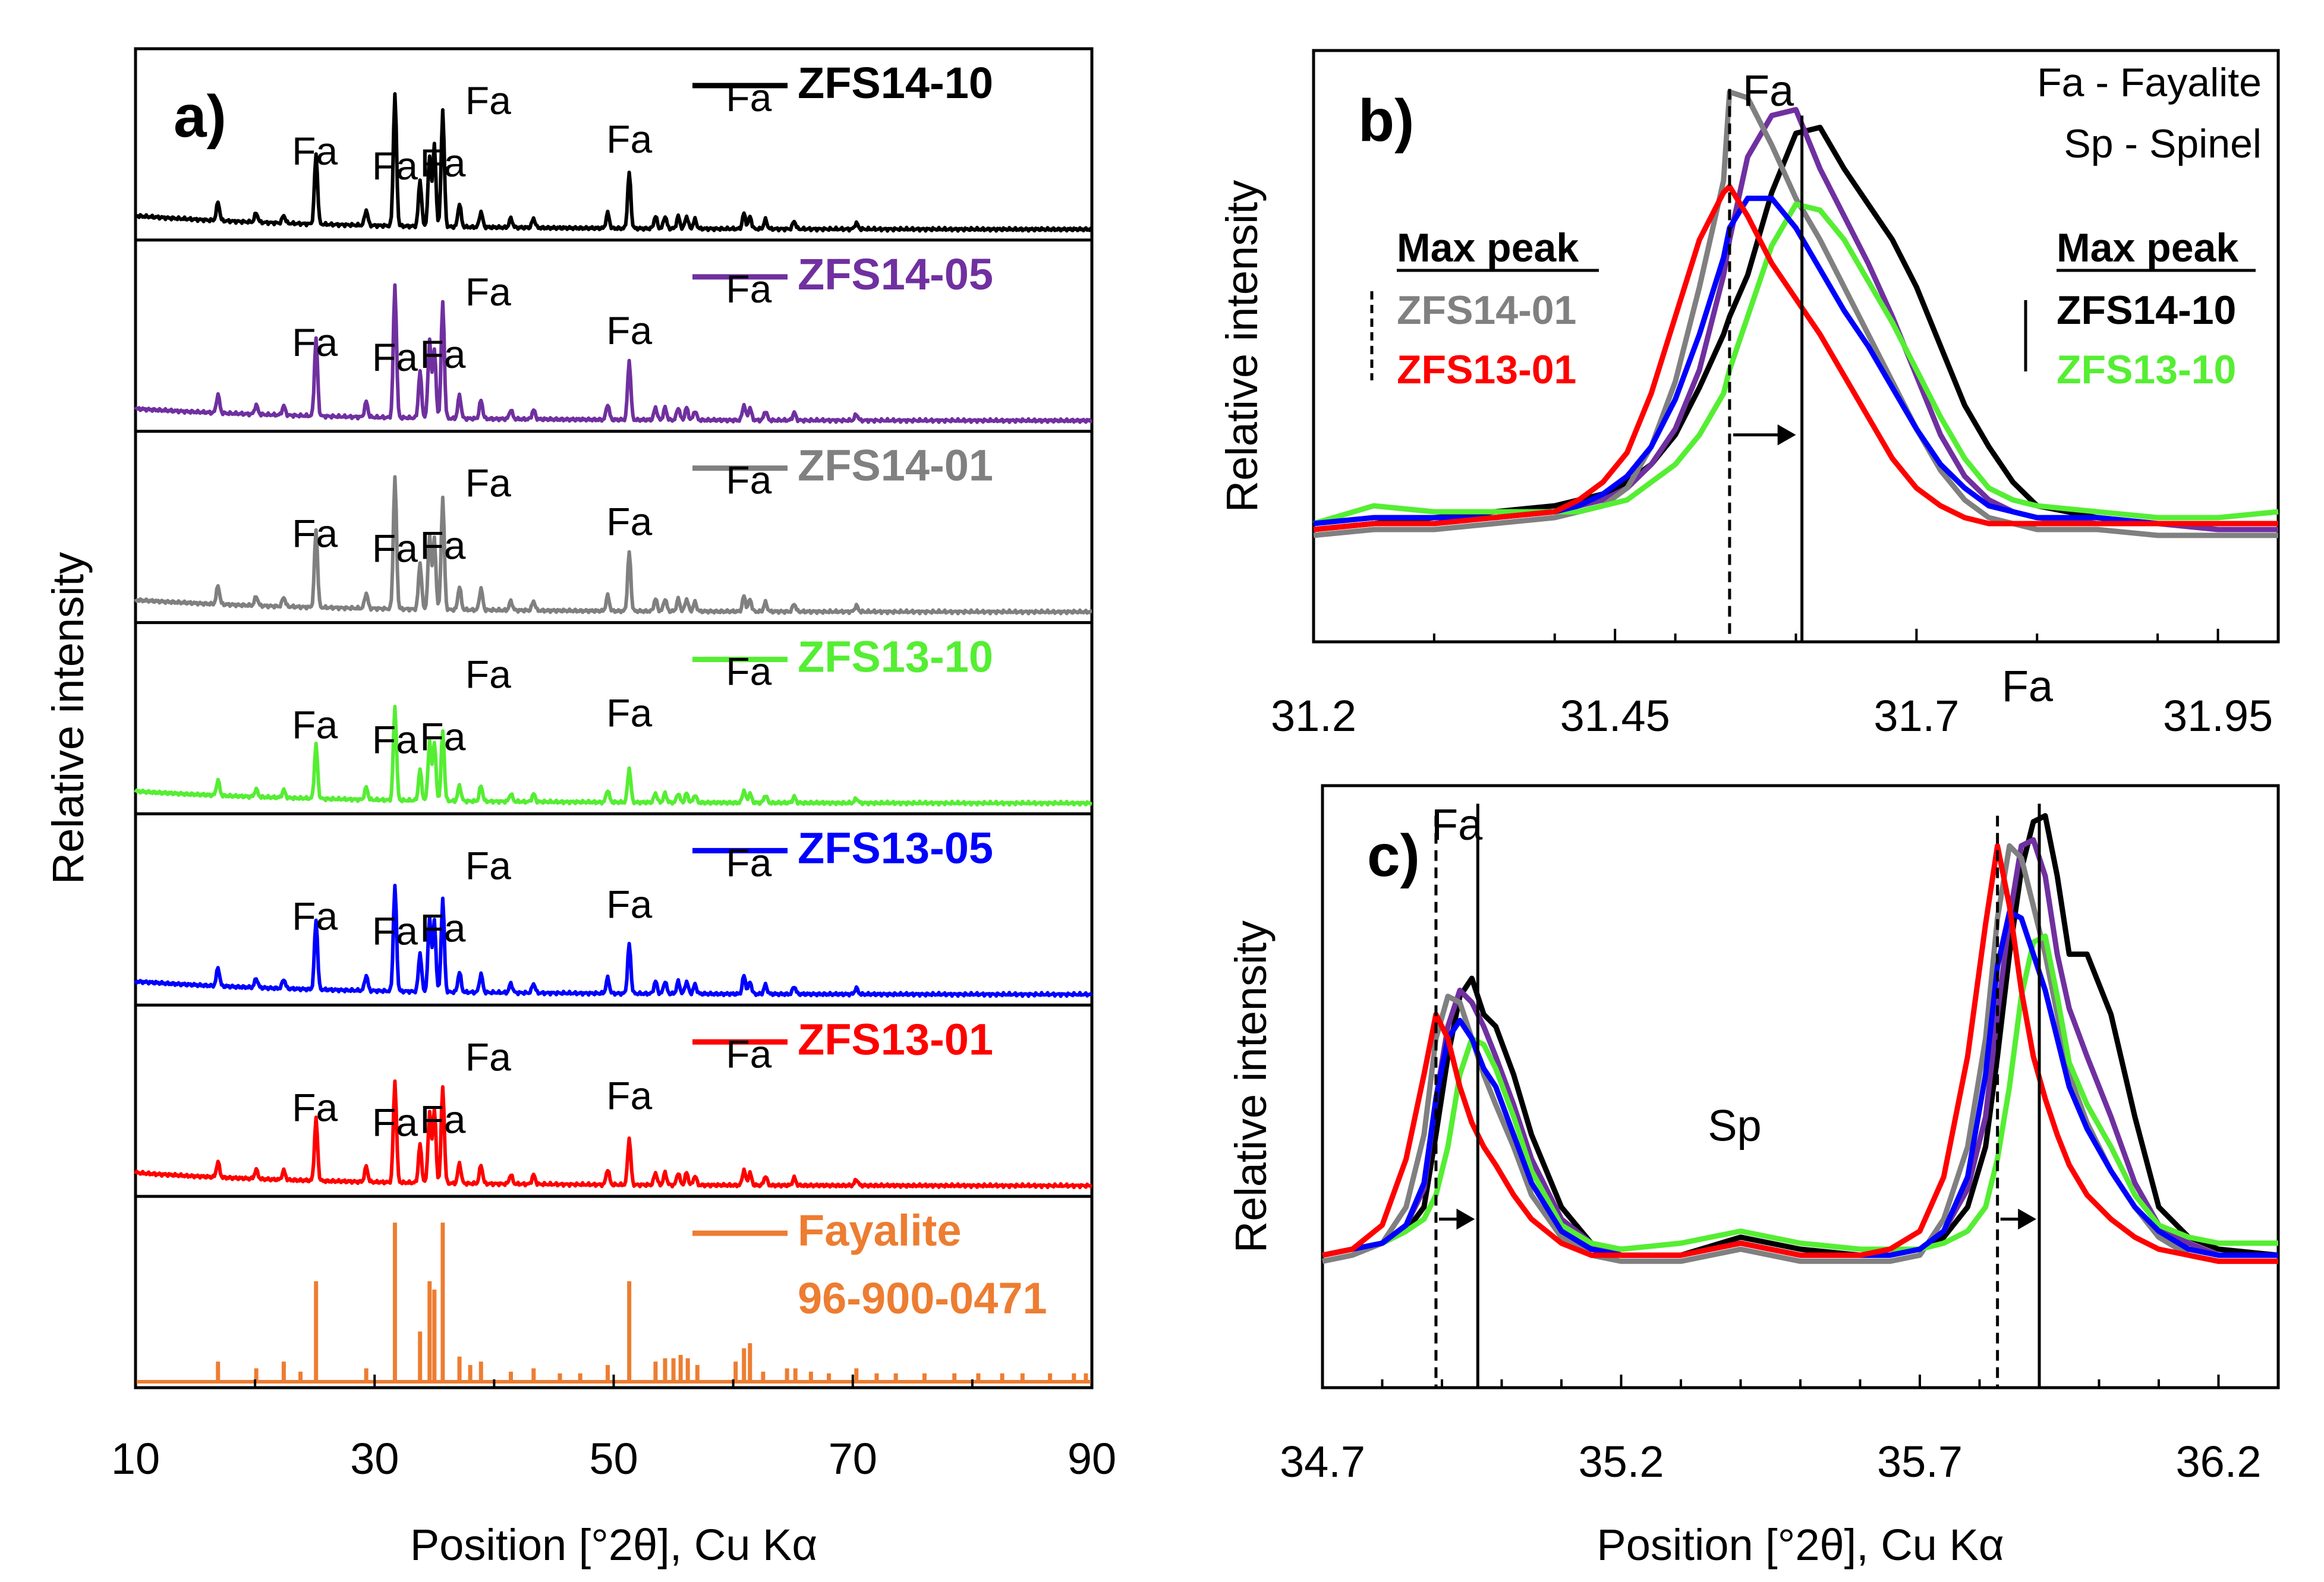 The height and width of the screenshot is (1582, 2324). Describe the element at coordinates (1313, 715) in the screenshot. I see `x-tick-label: 31.2` at that location.